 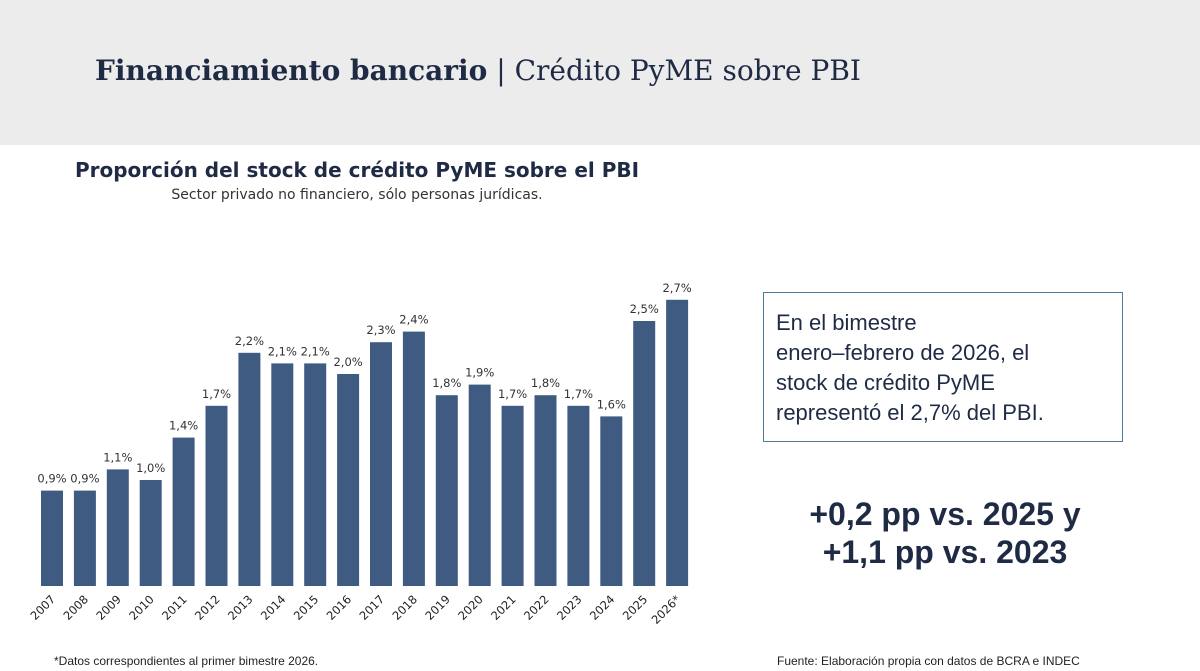 What do you see at coordinates (446, 490) in the screenshot?
I see `bar-2019` at bounding box center [446, 490].